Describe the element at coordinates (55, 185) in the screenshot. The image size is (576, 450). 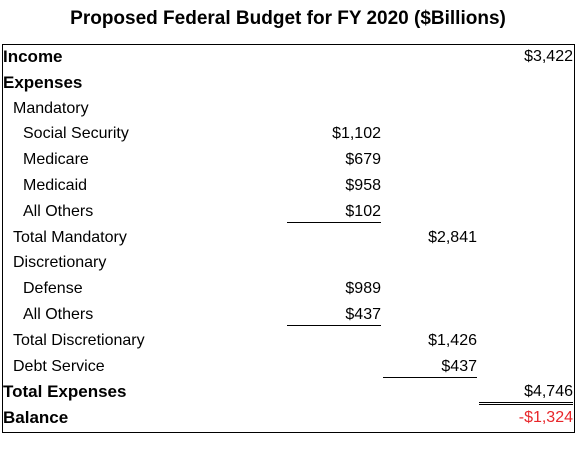
I see `label: Medicaid` at that location.